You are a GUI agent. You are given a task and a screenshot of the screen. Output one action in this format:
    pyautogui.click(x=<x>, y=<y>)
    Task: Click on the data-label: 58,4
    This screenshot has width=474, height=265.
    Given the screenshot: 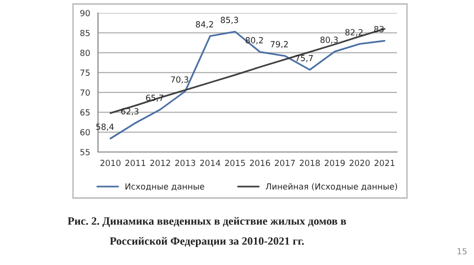 What is the action you would take?
    pyautogui.click(x=105, y=127)
    